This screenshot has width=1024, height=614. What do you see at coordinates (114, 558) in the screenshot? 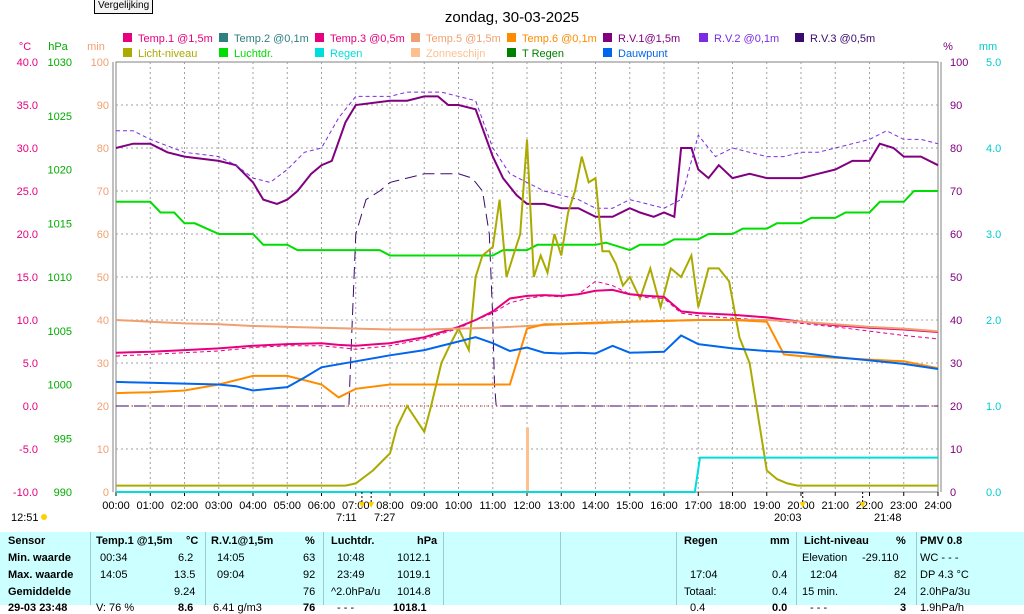
I see `temp-min-time: 00:34` at bounding box center [114, 558].